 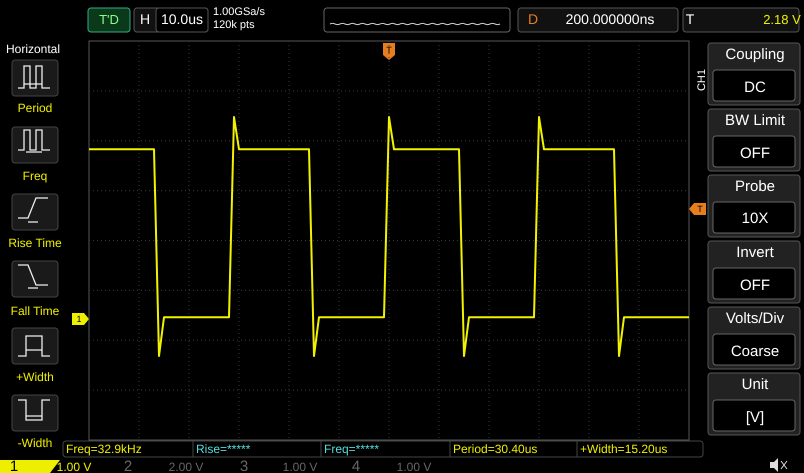 What do you see at coordinates (109, 19) in the screenshot?
I see `text: T'D` at bounding box center [109, 19].